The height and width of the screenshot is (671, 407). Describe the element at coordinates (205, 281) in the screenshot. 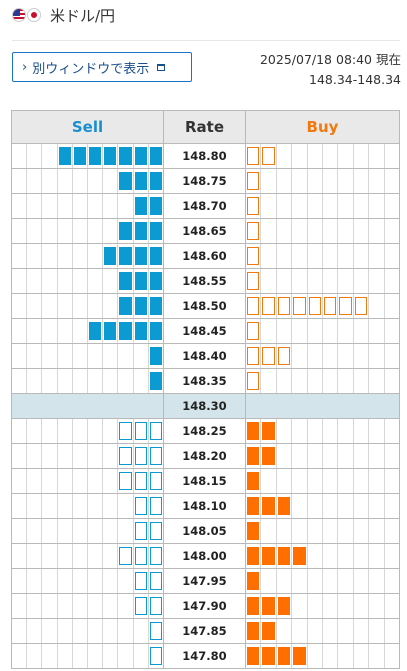

I see `order-book-row: 148.55` at that location.